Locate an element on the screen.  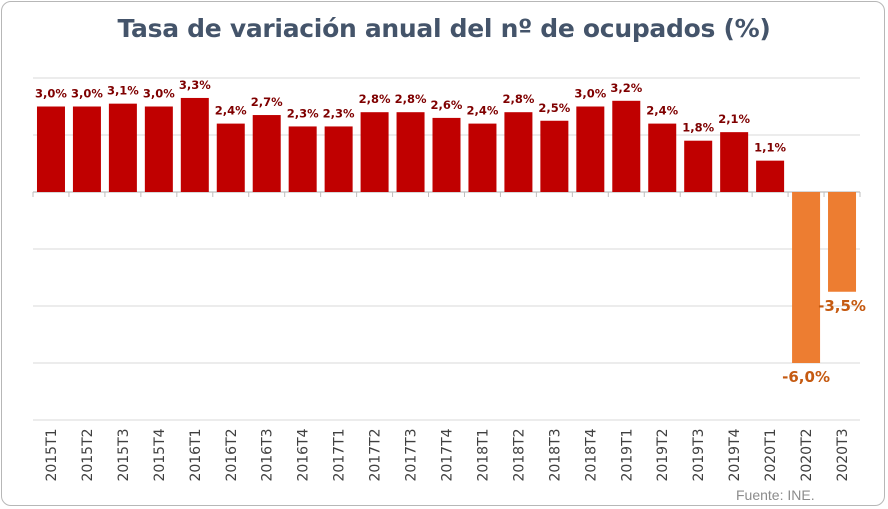
x-tick-label: 2018T3 is located at coordinates (555, 454).